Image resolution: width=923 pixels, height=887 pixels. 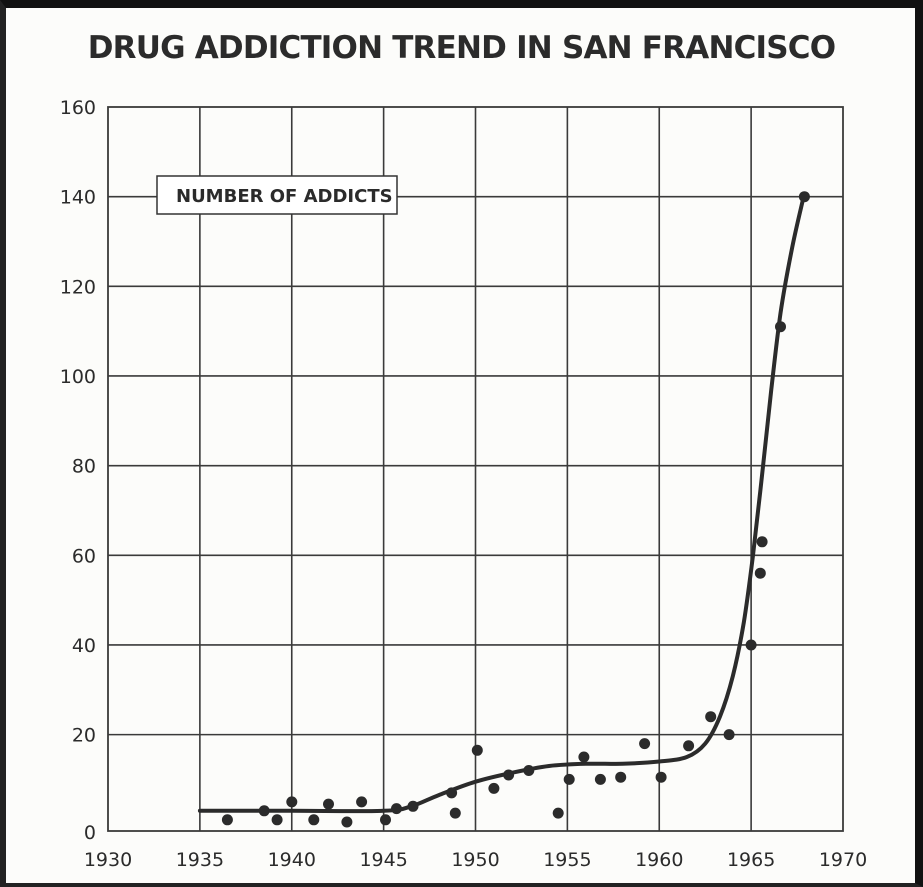 What do you see at coordinates (78, 108) in the screenshot?
I see `y-tick-label: 160` at bounding box center [78, 108].